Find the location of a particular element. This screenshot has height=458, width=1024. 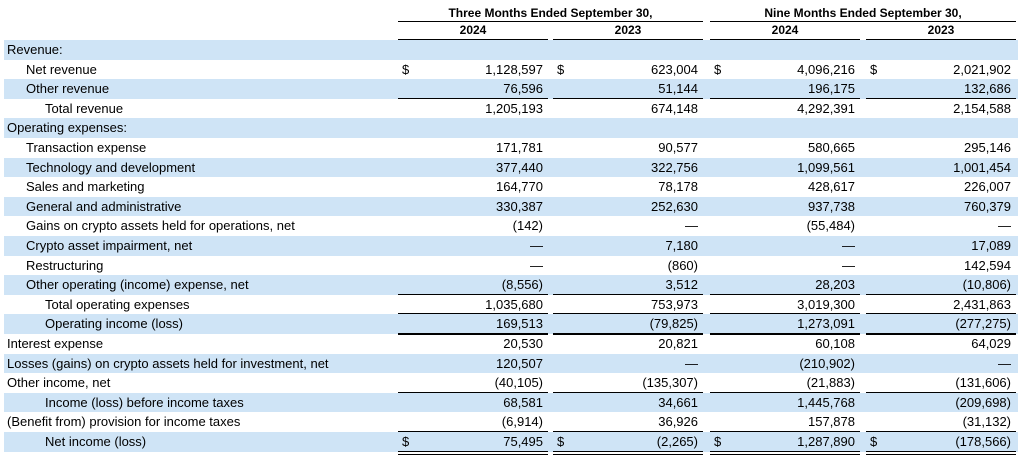

cell-value: 322,756 is located at coordinates (674, 167).